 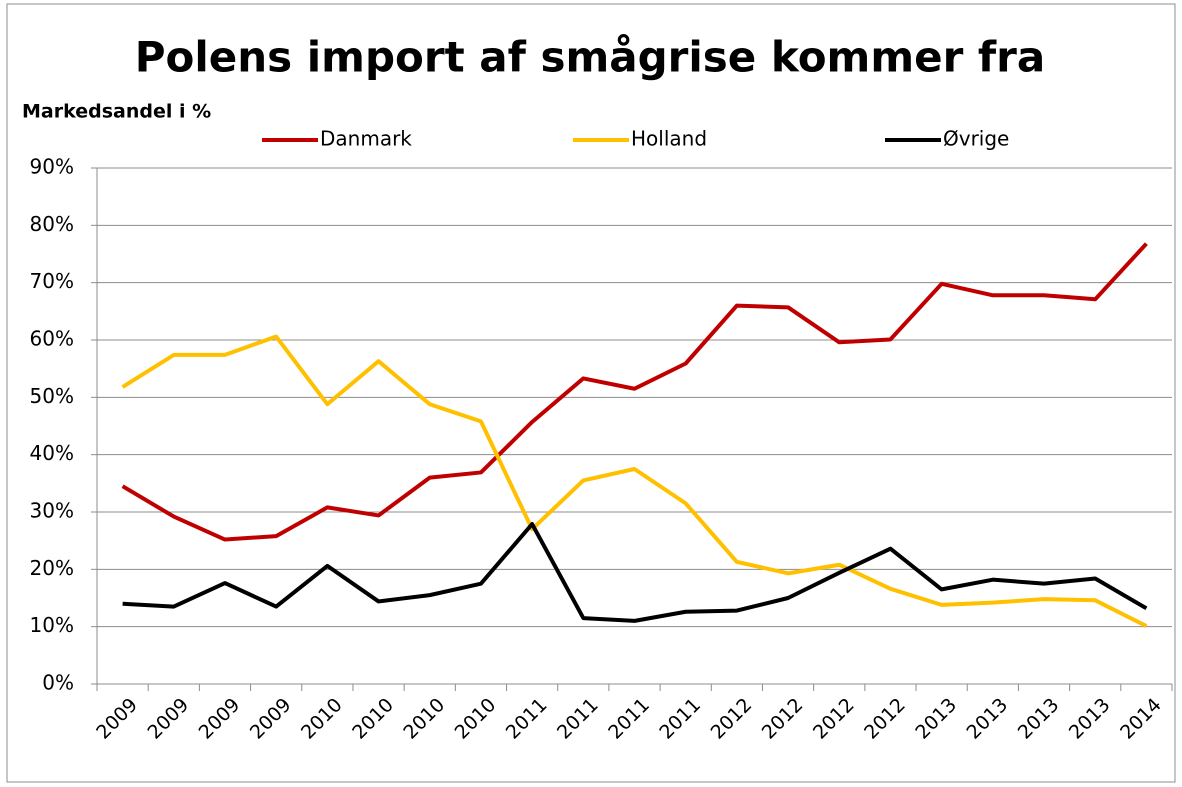 What do you see at coordinates (52, 167) in the screenshot?
I see `y-tick-label: 90%` at bounding box center [52, 167].